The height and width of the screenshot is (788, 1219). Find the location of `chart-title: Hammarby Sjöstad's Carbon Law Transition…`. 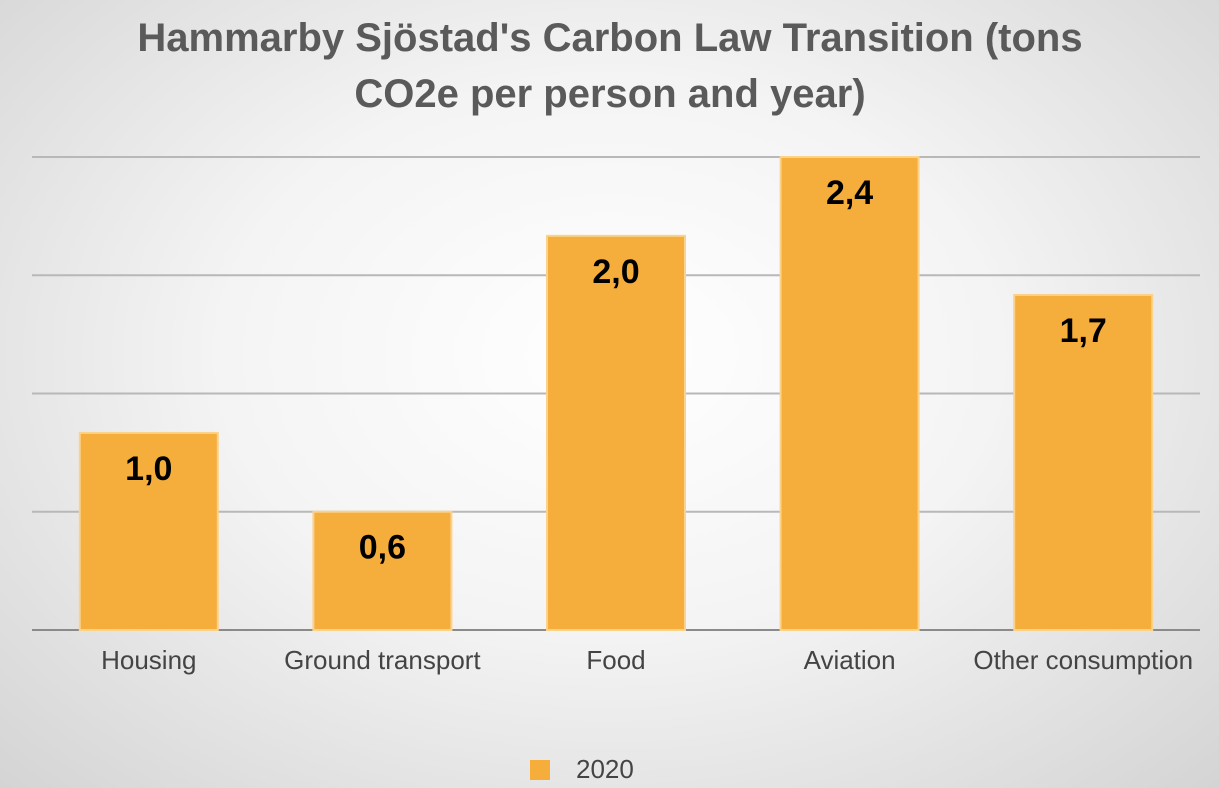

chart-title: Hammarby Sjöstad's Carbon Law Transition… is located at coordinates (610, 66).